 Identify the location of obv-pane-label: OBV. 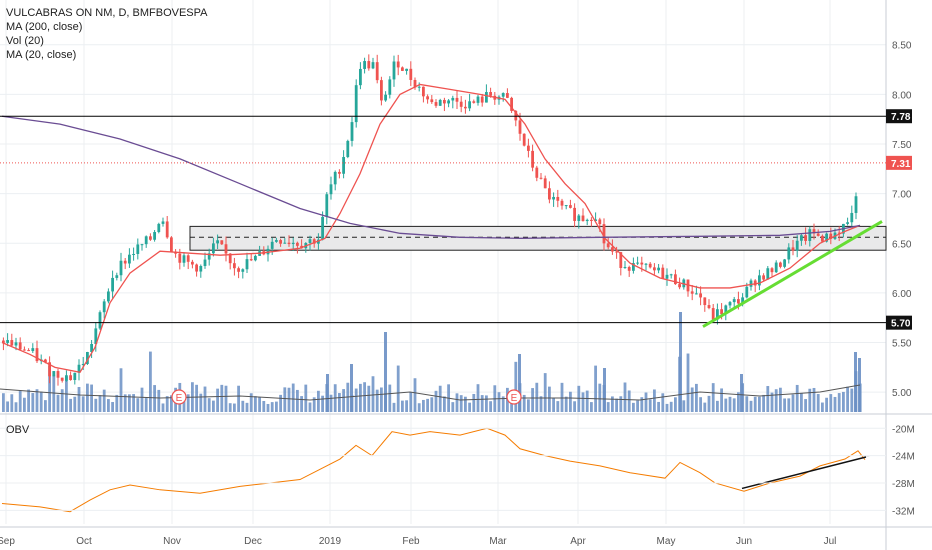
(18, 430).